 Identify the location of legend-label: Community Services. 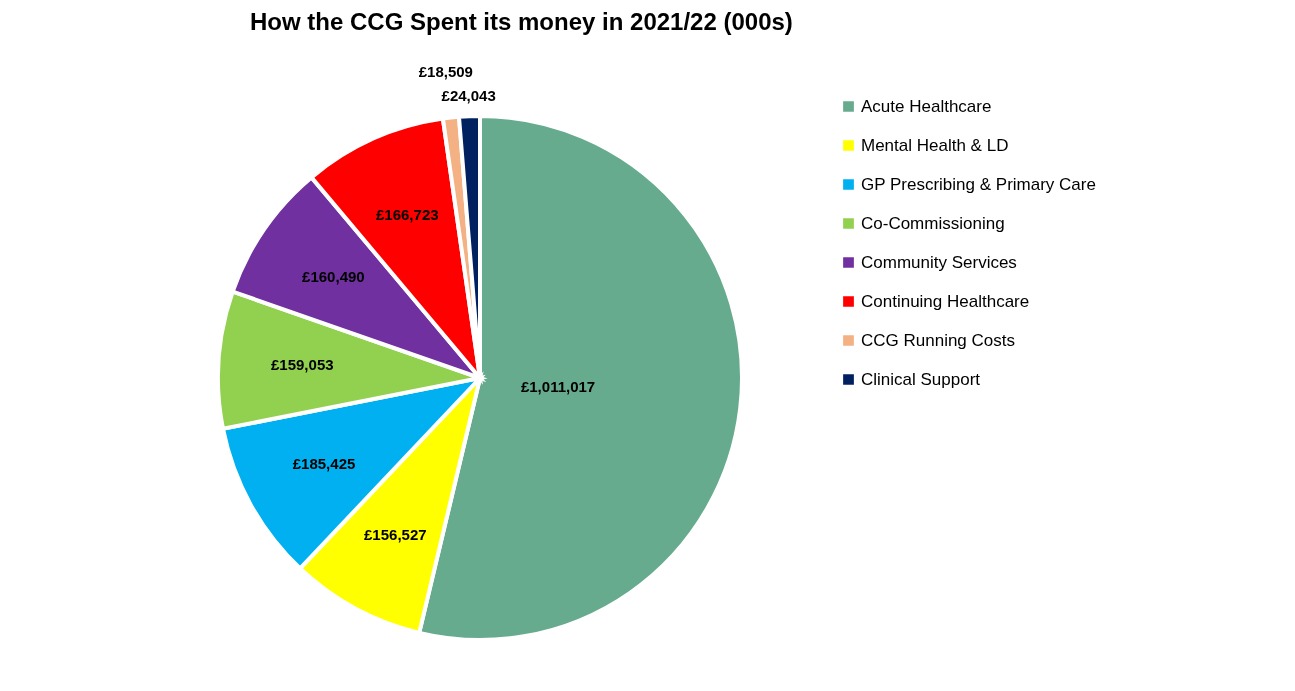
(939, 262).